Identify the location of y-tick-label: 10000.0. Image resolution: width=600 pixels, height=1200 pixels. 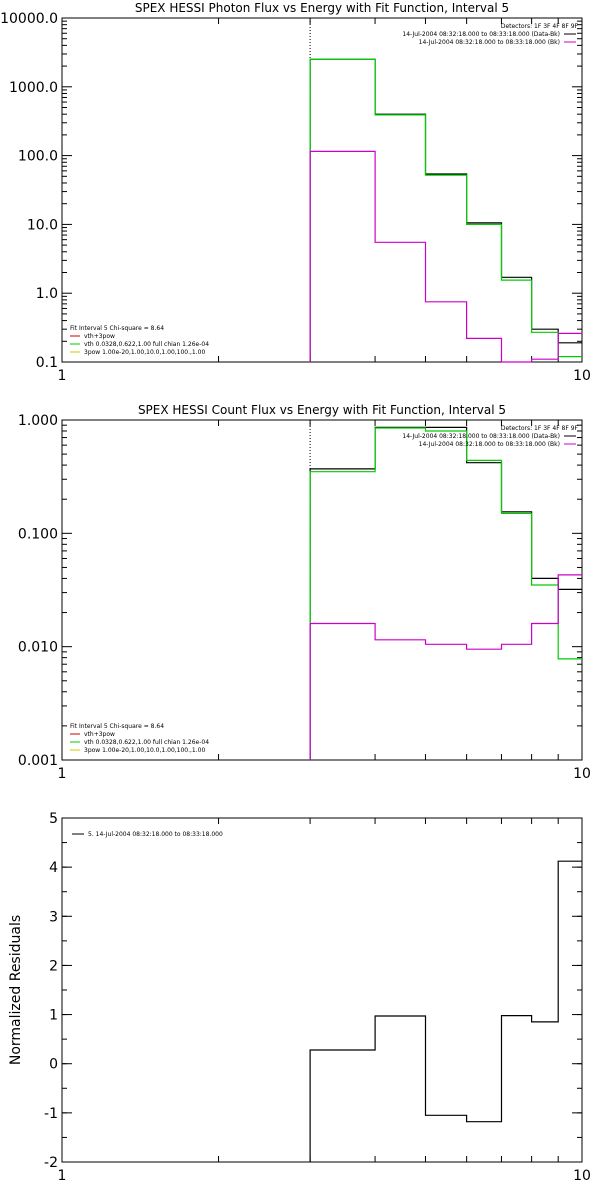
(29, 19).